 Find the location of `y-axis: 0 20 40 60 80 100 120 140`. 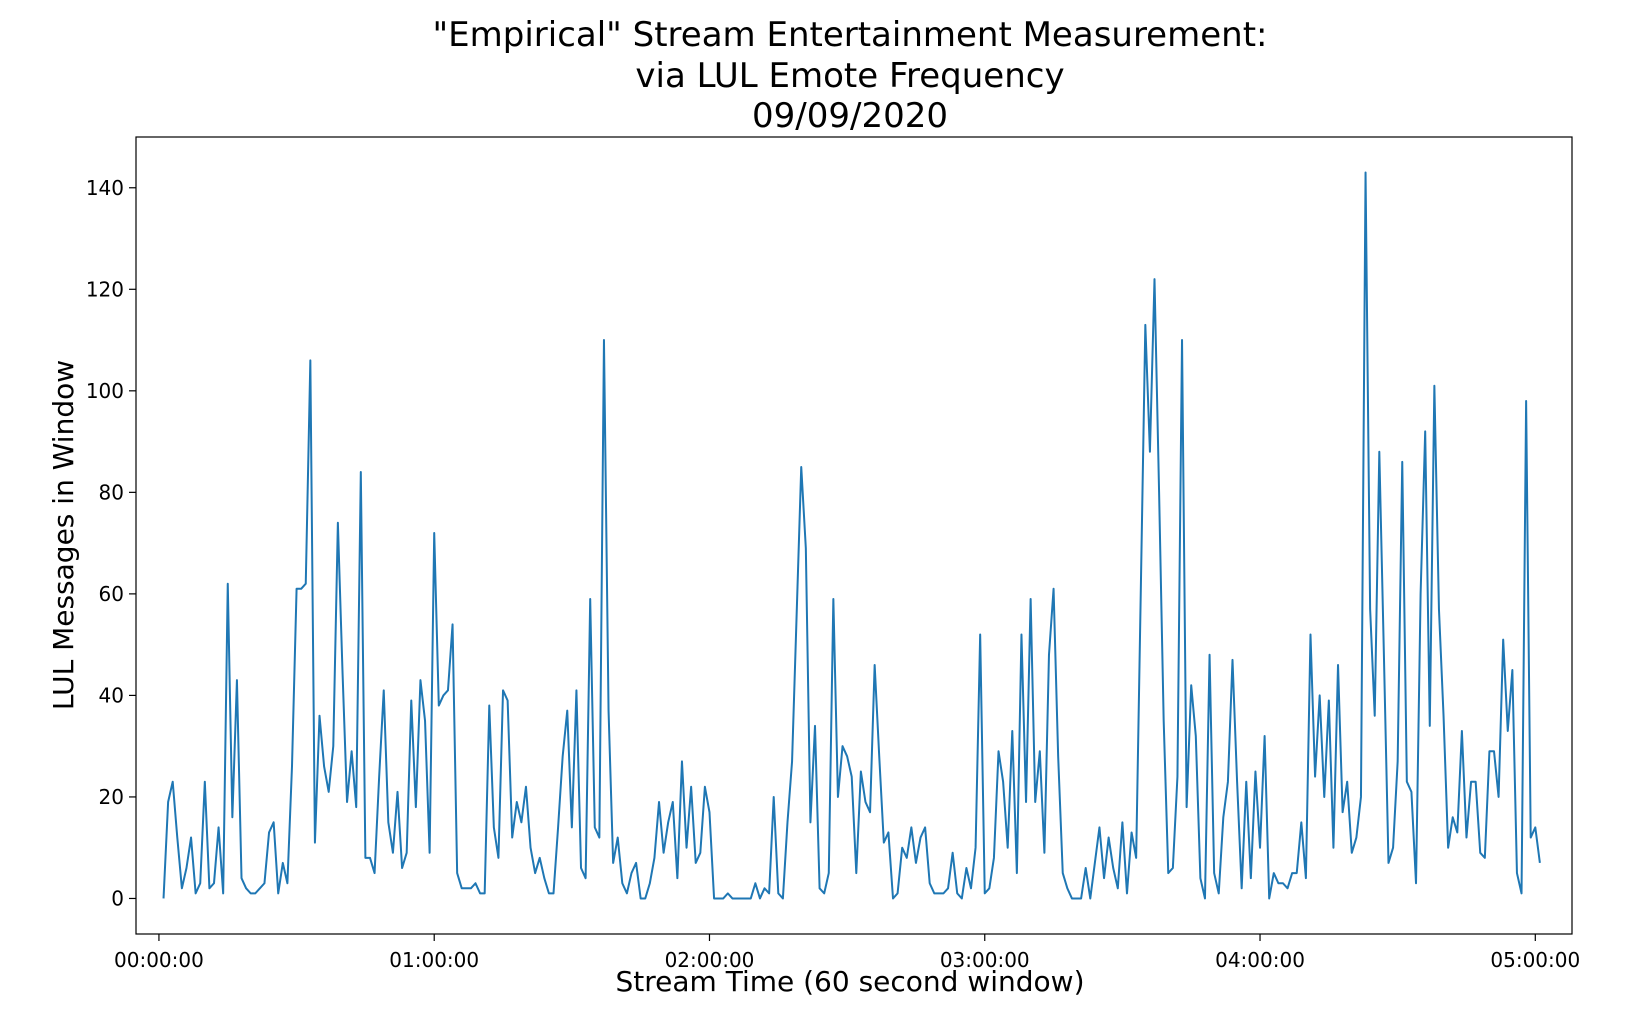

y-axis: 0 20 40 60 80 100 120 140 is located at coordinates (111, 543).